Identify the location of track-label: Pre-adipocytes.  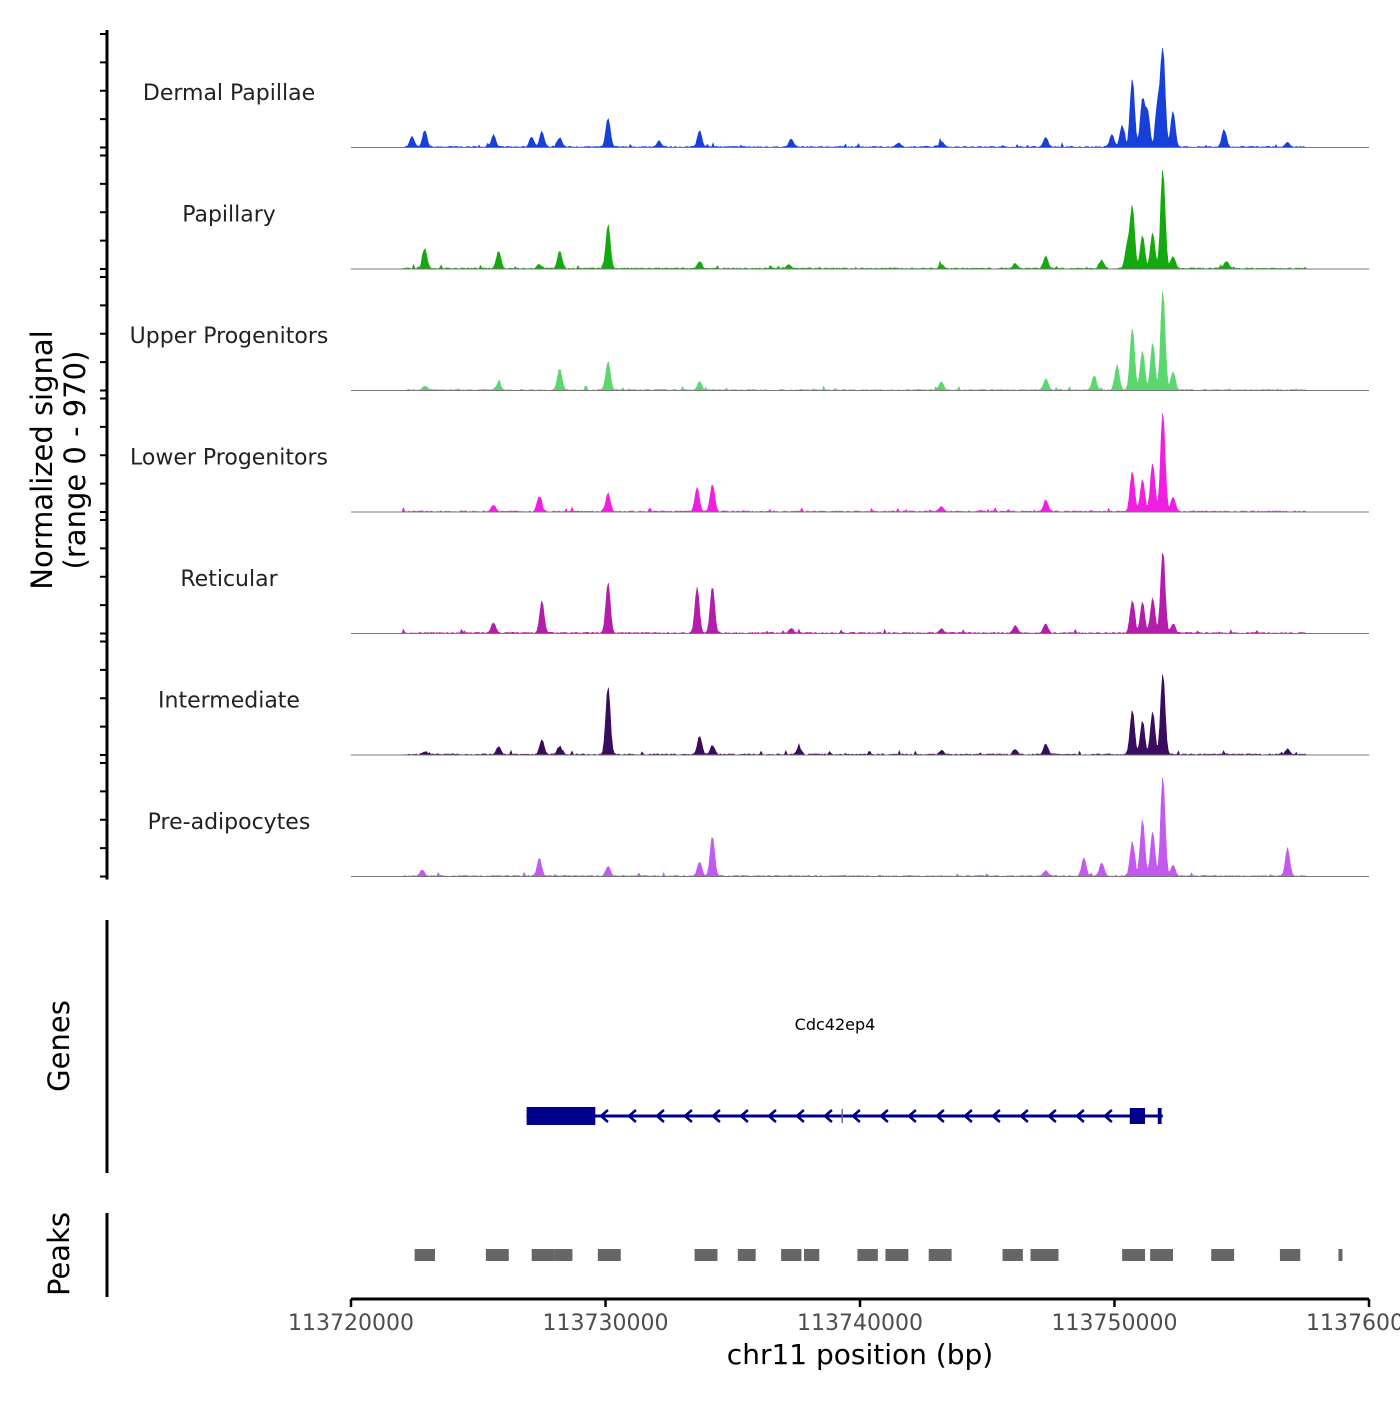
(229, 822).